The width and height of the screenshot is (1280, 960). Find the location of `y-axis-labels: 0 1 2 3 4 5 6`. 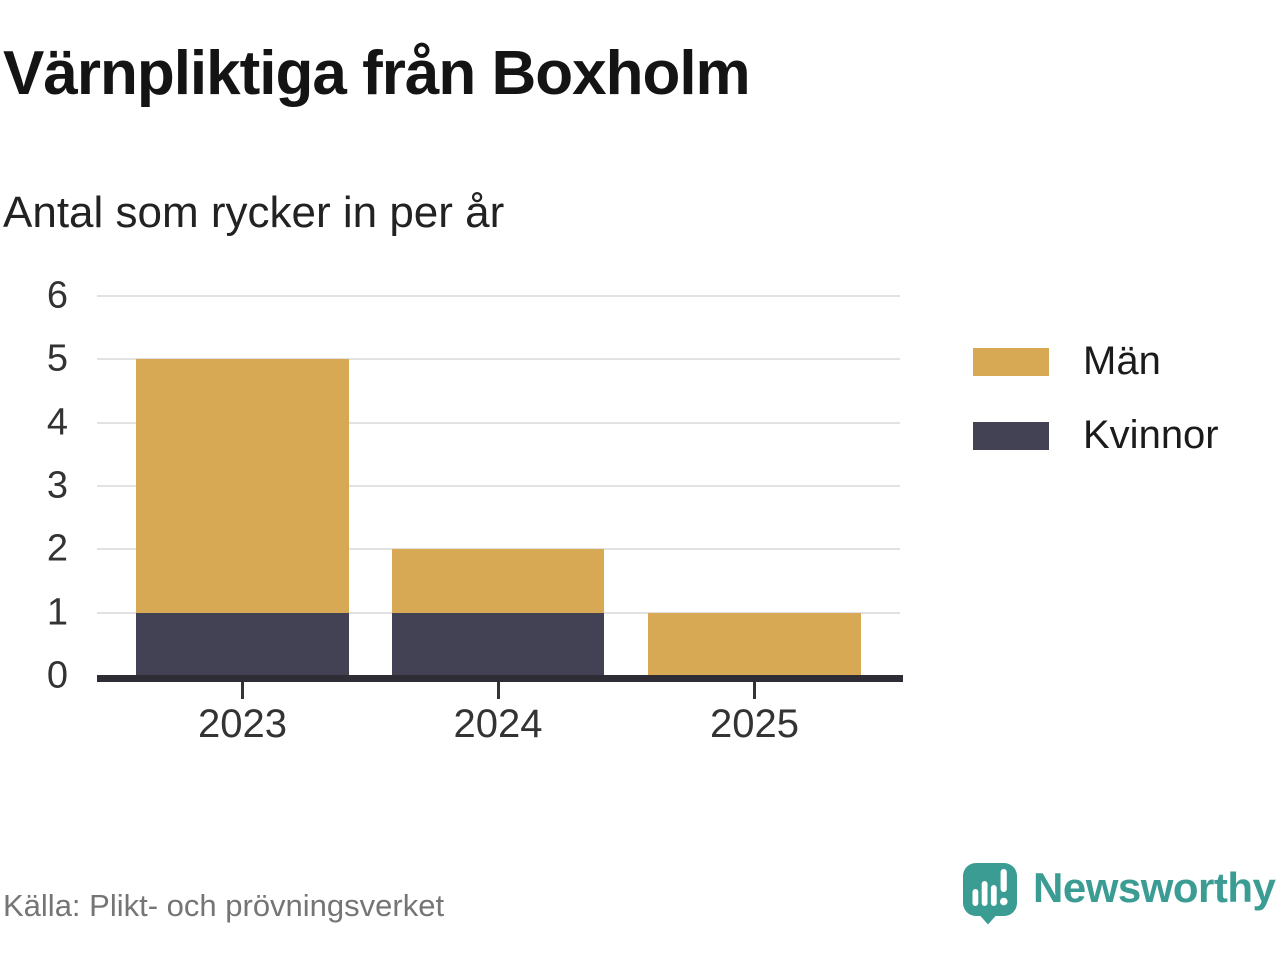

y-axis-labels: 0 1 2 3 4 5 6 is located at coordinates (34, 486).